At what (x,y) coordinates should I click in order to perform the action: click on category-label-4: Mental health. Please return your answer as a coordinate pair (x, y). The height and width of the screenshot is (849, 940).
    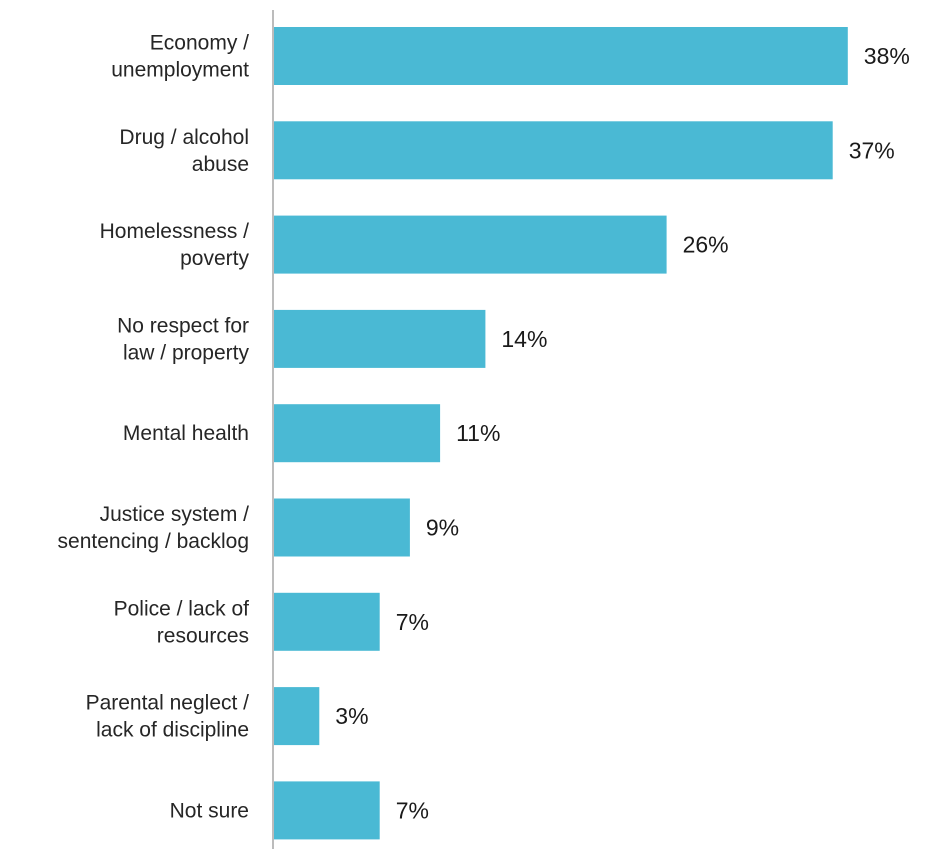
    Looking at the image, I should click on (186, 433).